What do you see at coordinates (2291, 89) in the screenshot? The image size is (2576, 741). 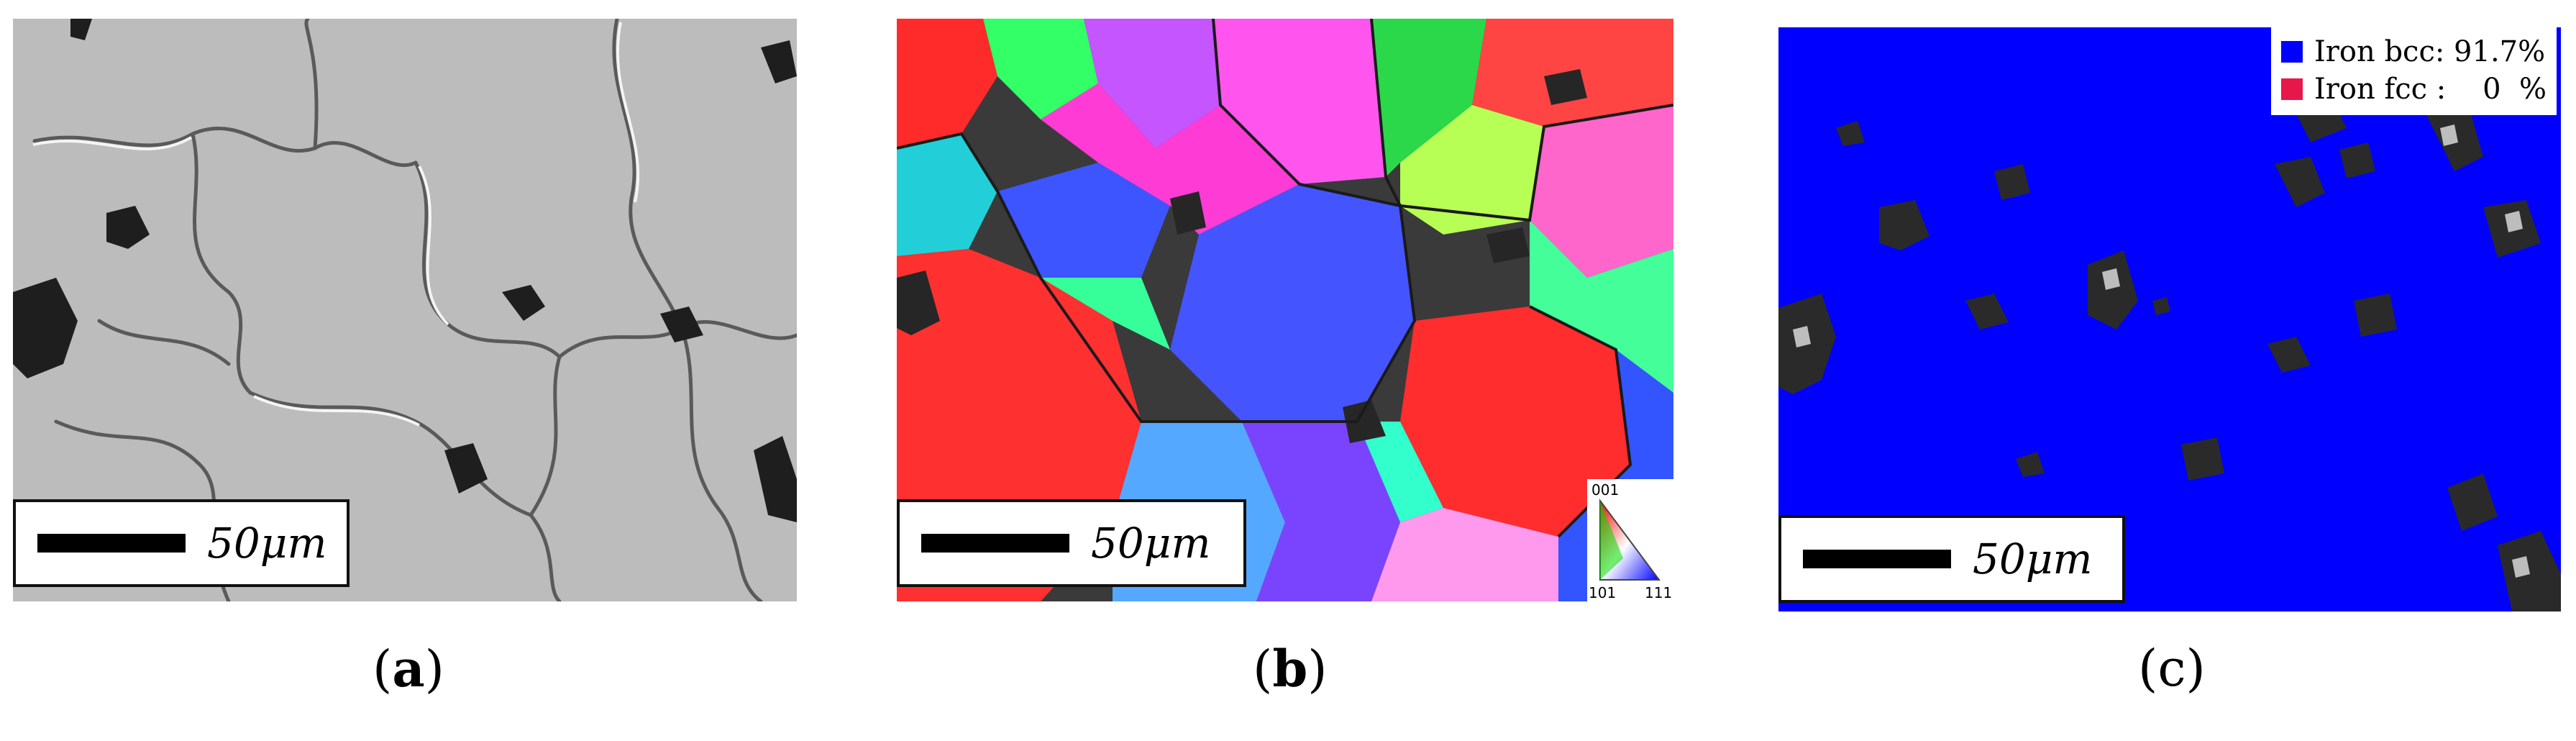 I see `fcc-swatch` at bounding box center [2291, 89].